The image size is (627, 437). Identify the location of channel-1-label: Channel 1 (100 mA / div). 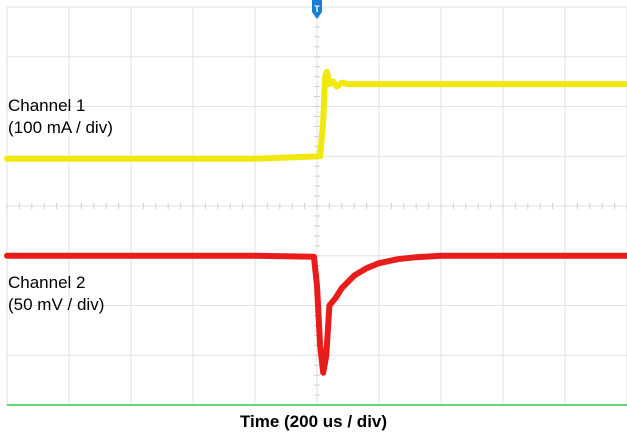
(60, 117).